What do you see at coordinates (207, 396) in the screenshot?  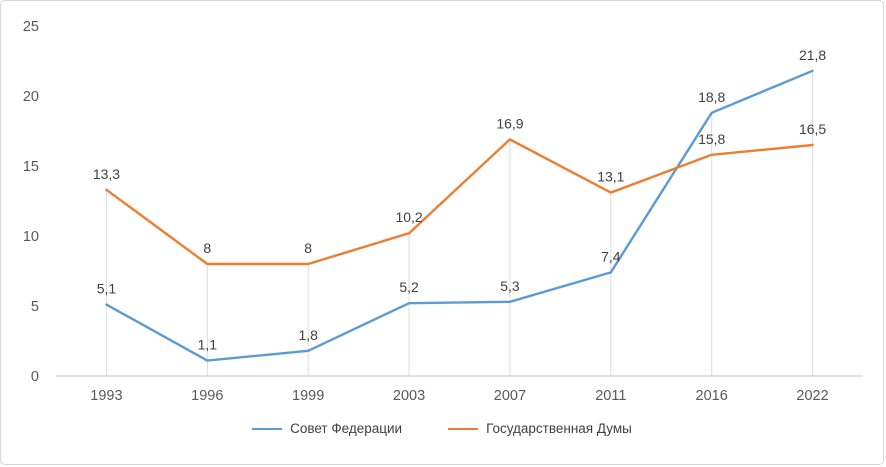 I see `x-tick-label: 1996` at bounding box center [207, 396].